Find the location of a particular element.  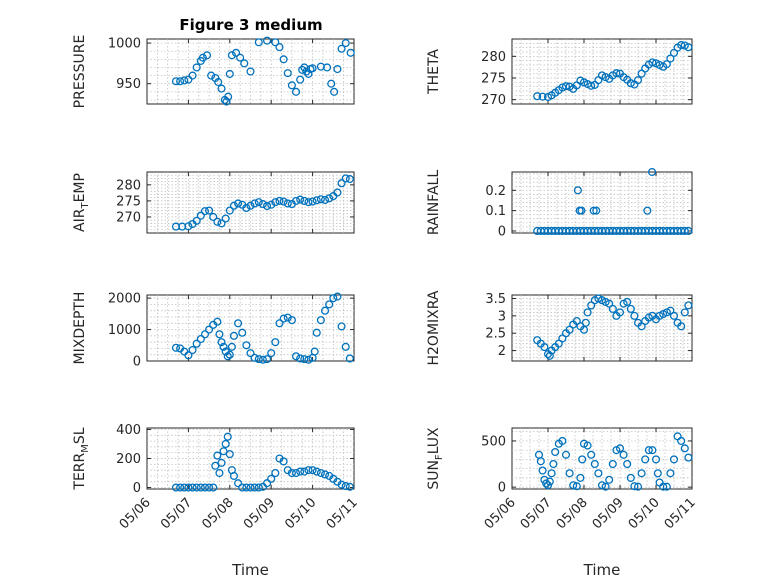

y-tick-label: 3.5 is located at coordinates (495, 299).